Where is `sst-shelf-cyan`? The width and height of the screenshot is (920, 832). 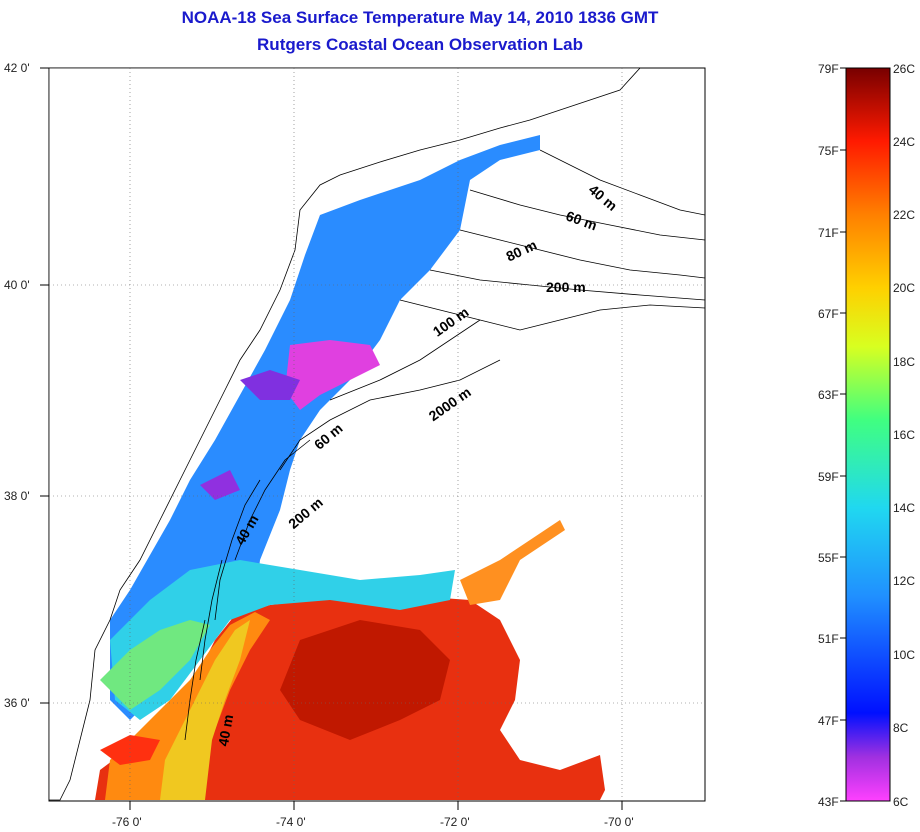
sst-shelf-cyan is located at coordinates (282, 640).